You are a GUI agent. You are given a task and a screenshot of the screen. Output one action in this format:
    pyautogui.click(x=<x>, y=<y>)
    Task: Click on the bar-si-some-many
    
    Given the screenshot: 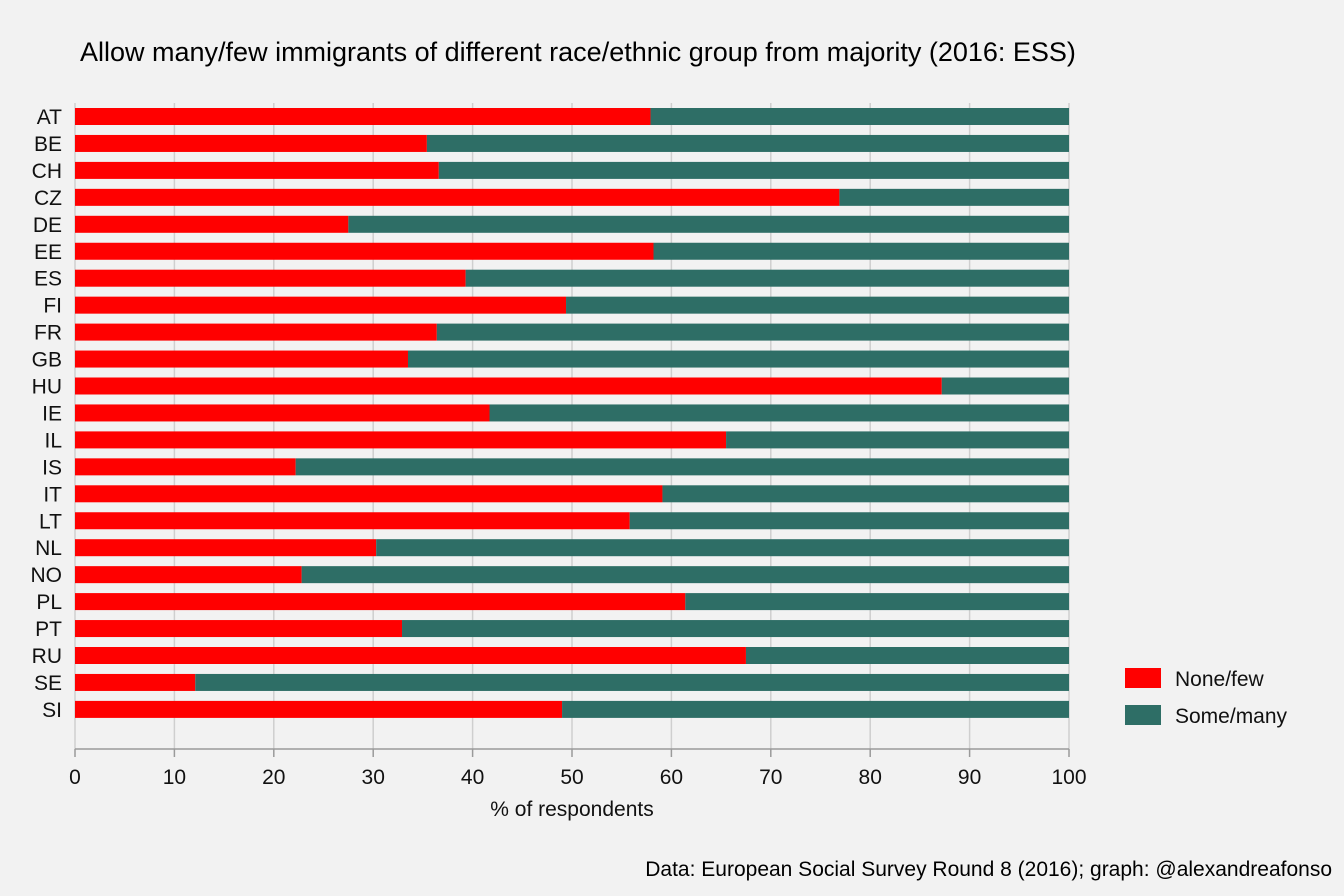 What is the action you would take?
    pyautogui.click(x=815, y=709)
    